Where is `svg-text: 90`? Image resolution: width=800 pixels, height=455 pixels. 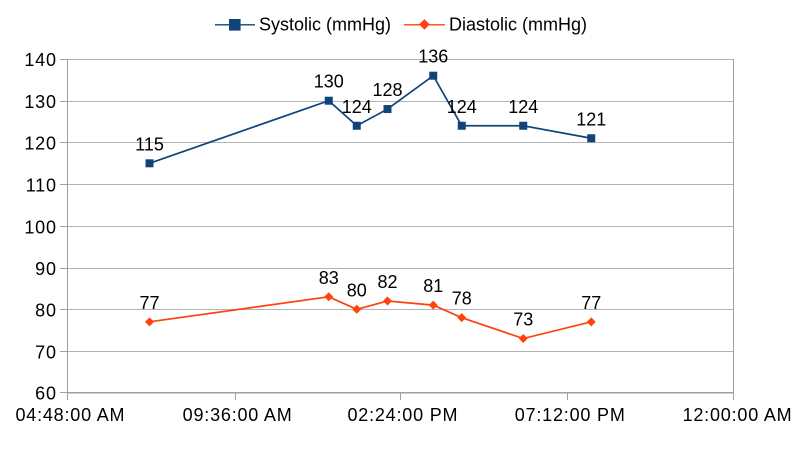 svg-text: 90 is located at coordinates (46, 269).